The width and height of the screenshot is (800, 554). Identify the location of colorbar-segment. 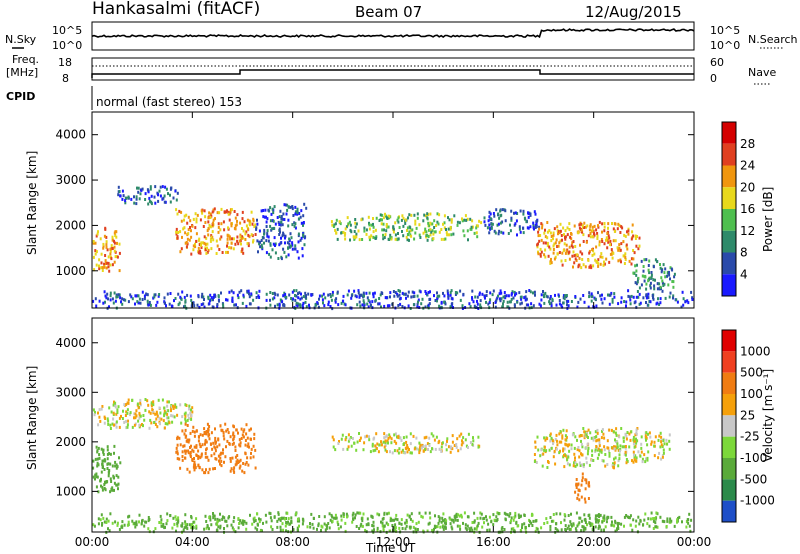
(729, 220).